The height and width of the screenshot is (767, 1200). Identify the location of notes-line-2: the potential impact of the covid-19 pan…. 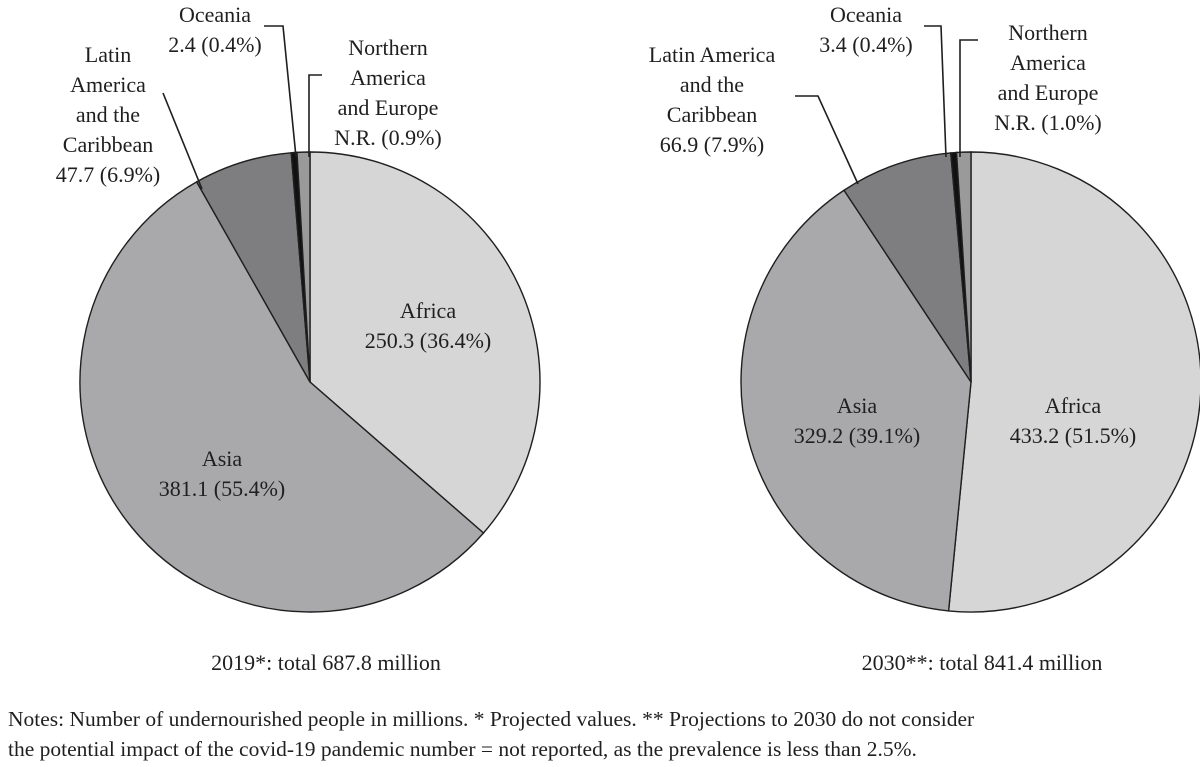
(462, 749).